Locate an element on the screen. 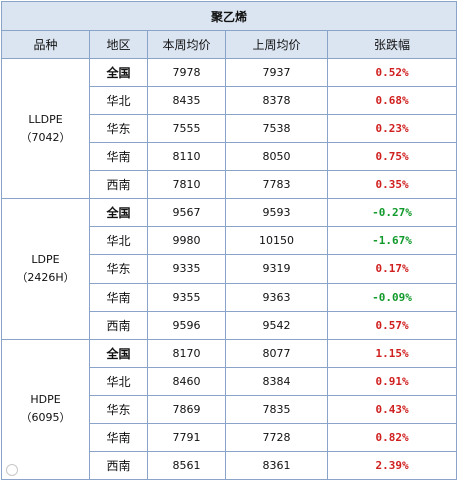 This screenshot has width=459, height=482. this-week-price-cell: 7978 is located at coordinates (186, 72).